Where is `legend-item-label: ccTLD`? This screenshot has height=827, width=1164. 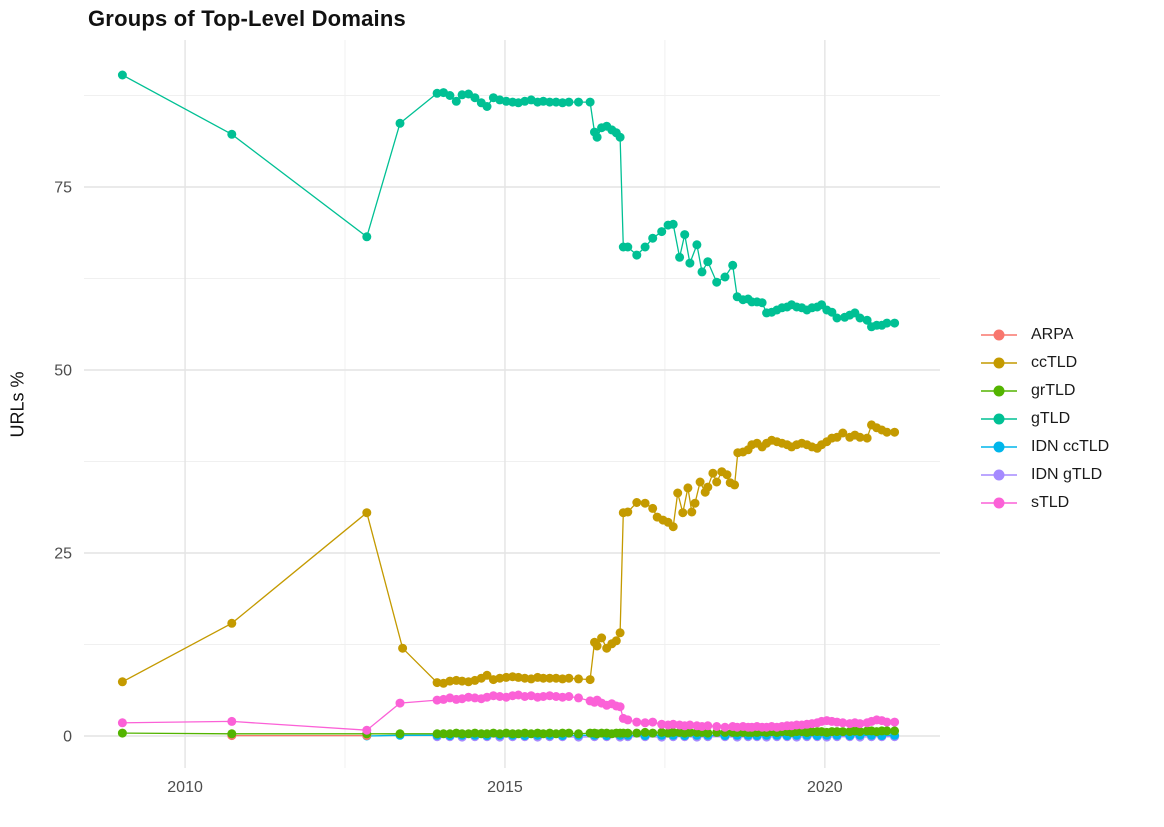
legend-item-label: ccTLD is located at coordinates (1054, 362).